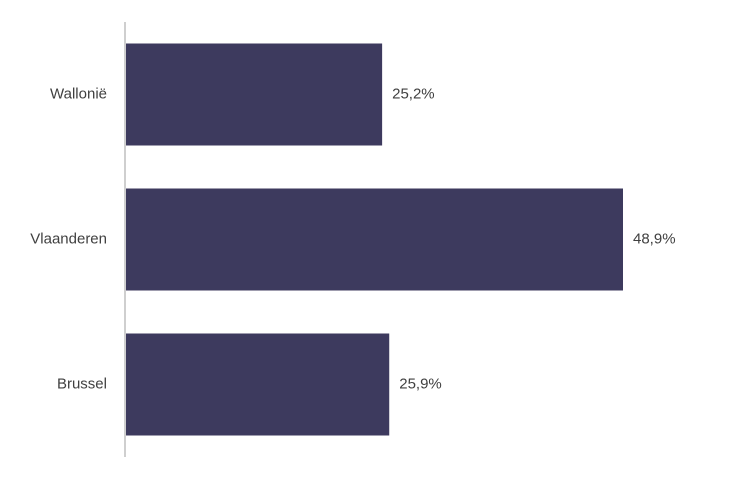 The width and height of the screenshot is (754, 480). What do you see at coordinates (654, 238) in the screenshot?
I see `data-label: 48,9%` at bounding box center [654, 238].